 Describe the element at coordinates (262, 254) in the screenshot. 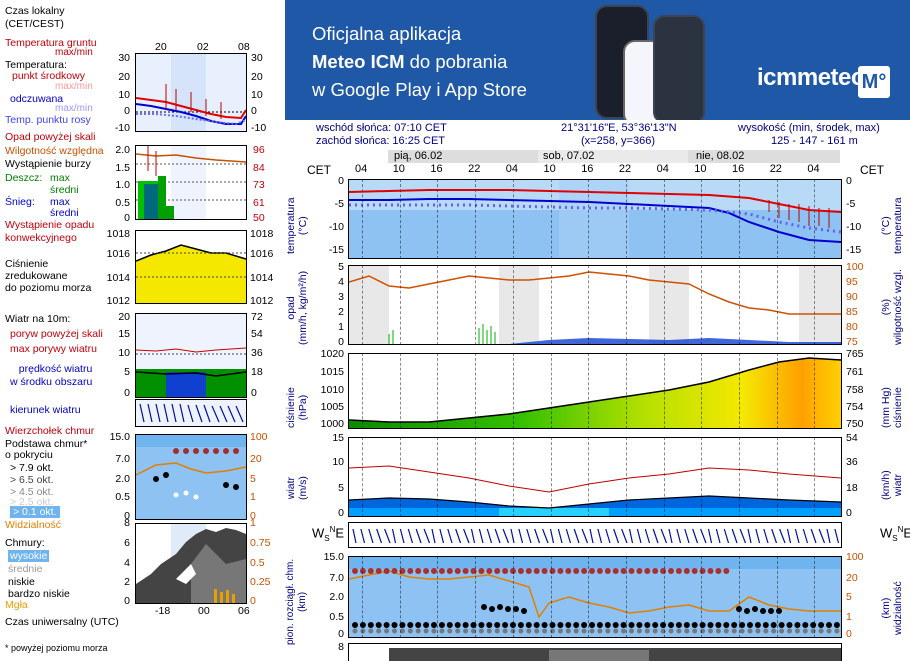

I see `press-tick-r-1: 1016` at that location.